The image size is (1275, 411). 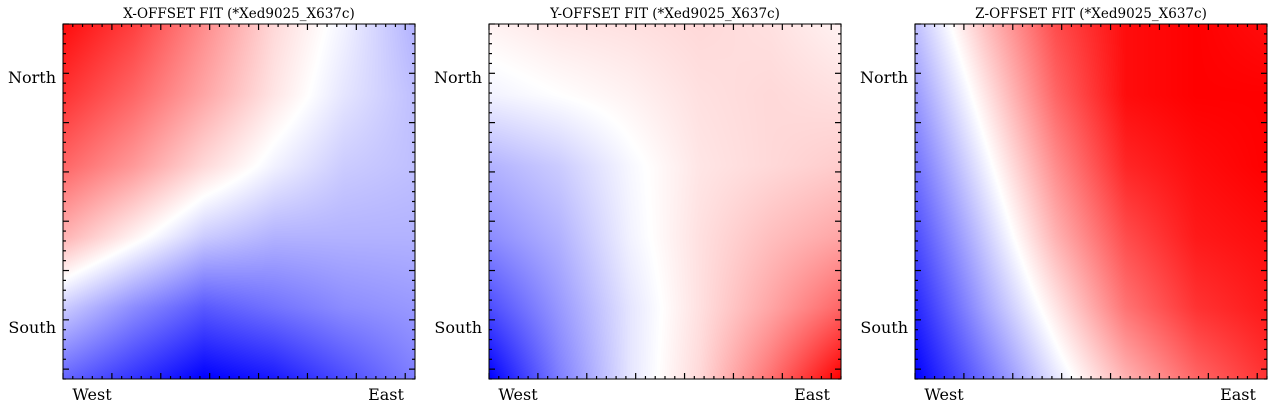 What do you see at coordinates (664, 14) in the screenshot?
I see `panel-title: Y-OFFSET FIT (*Xed9025_X637c)` at bounding box center [664, 14].